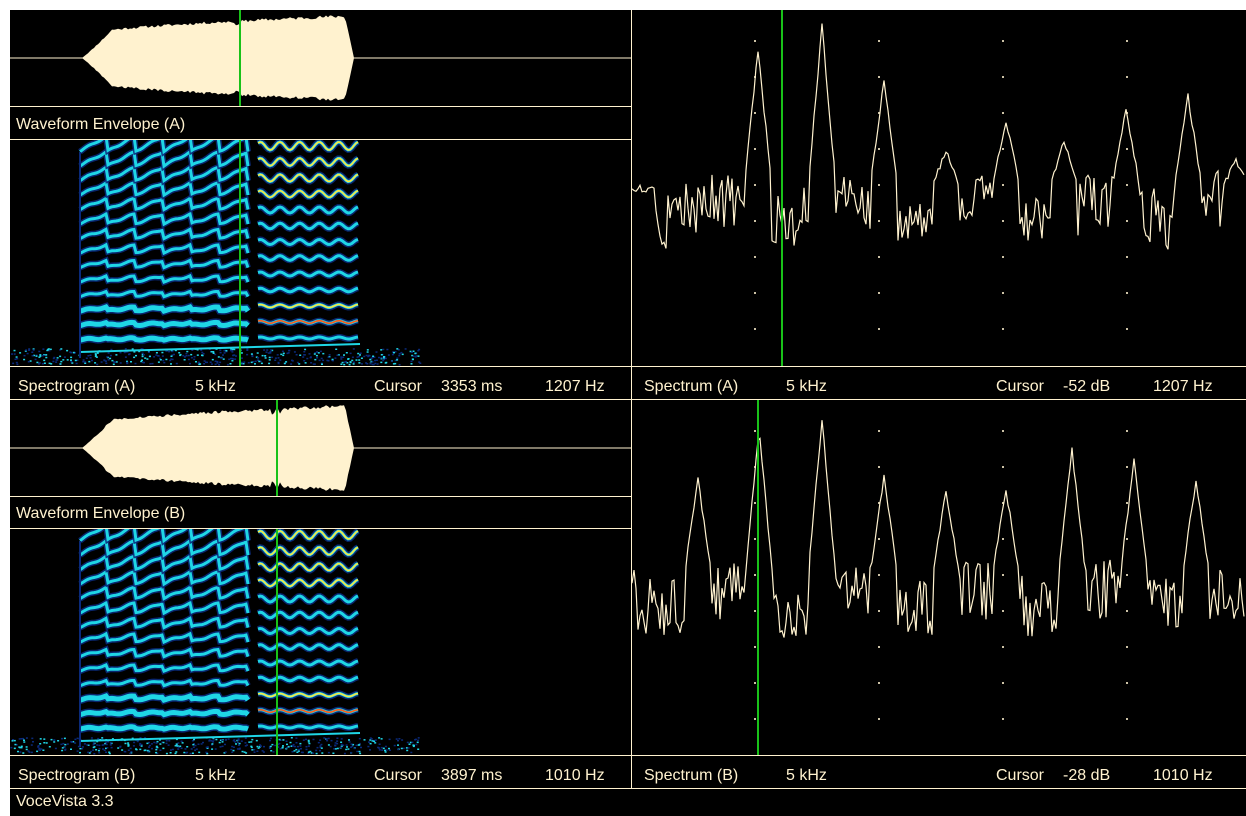  Describe the element at coordinates (1183, 775) in the screenshot. I see `spectrum-b-cursor-freq: 1010 Hz` at that location.